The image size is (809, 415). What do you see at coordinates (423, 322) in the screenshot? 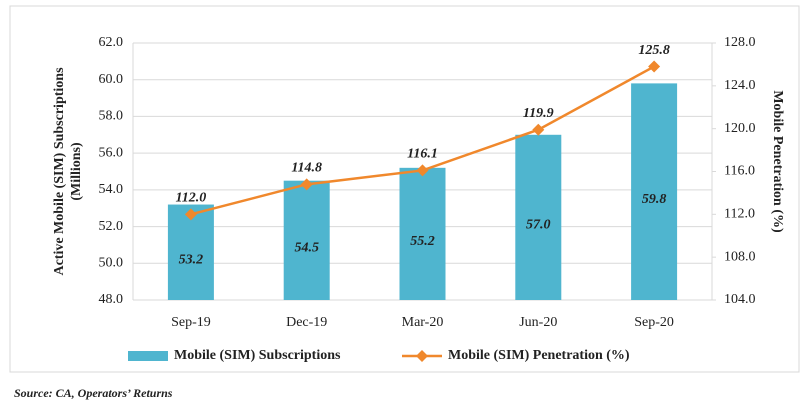
I see `x-tick-label: Mar-20` at bounding box center [423, 322].